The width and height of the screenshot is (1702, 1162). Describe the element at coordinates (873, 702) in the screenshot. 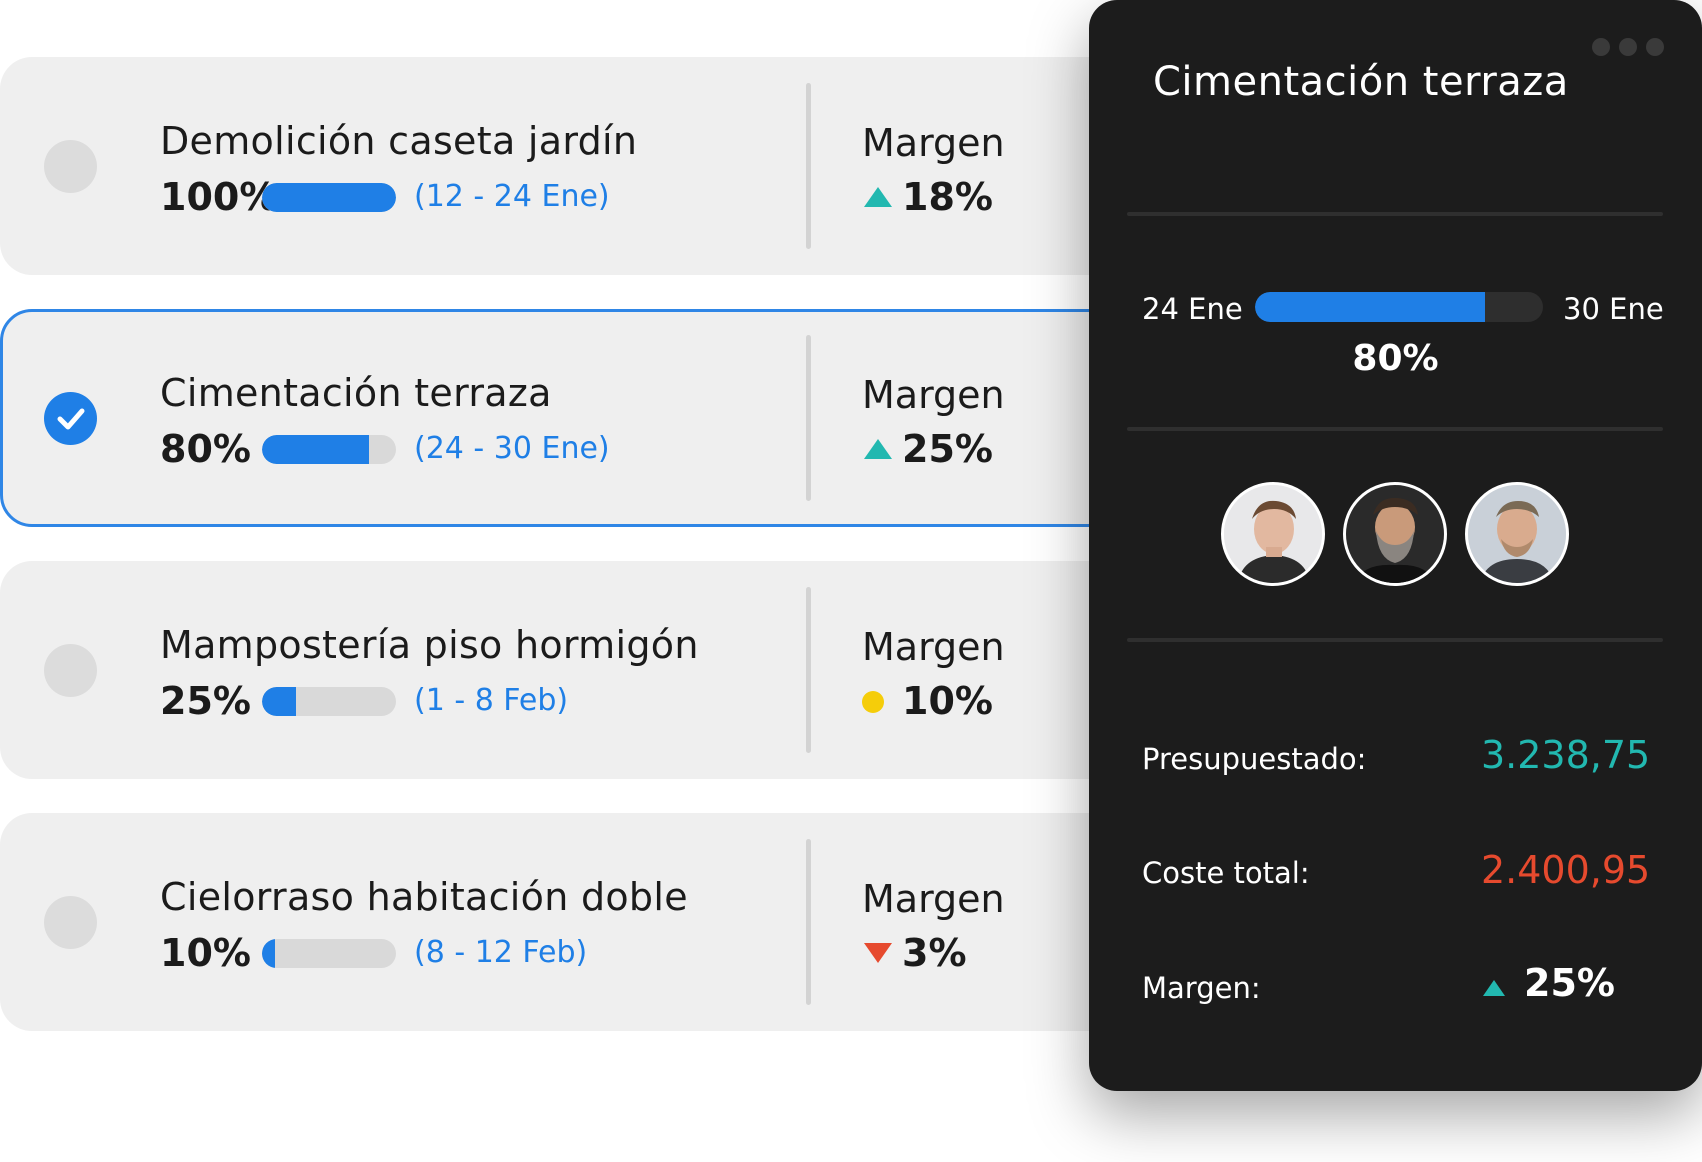

I see `neutral-dot-icon` at that location.